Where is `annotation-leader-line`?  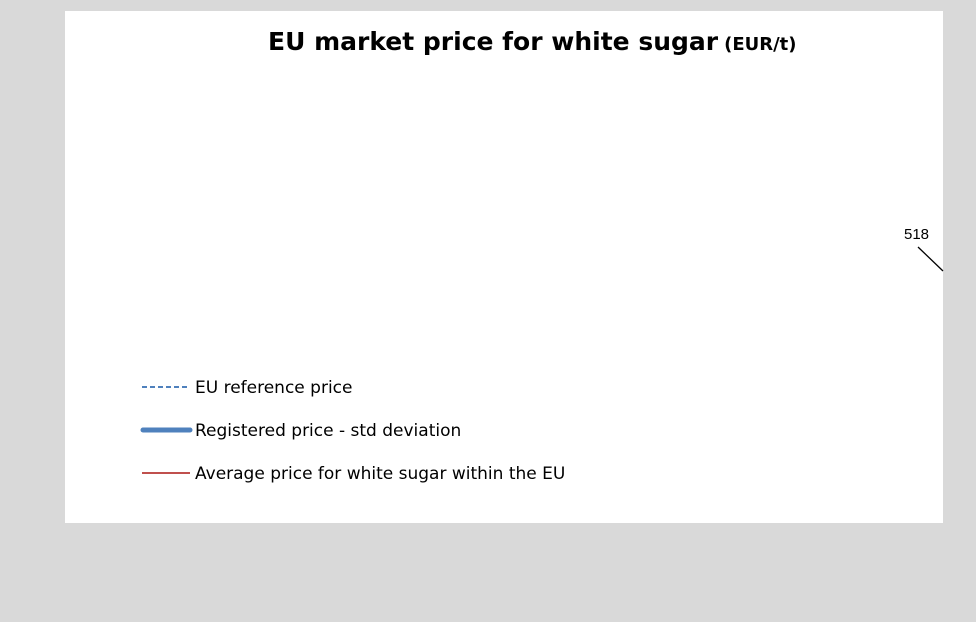 annotation-leader-line is located at coordinates (930, 259).